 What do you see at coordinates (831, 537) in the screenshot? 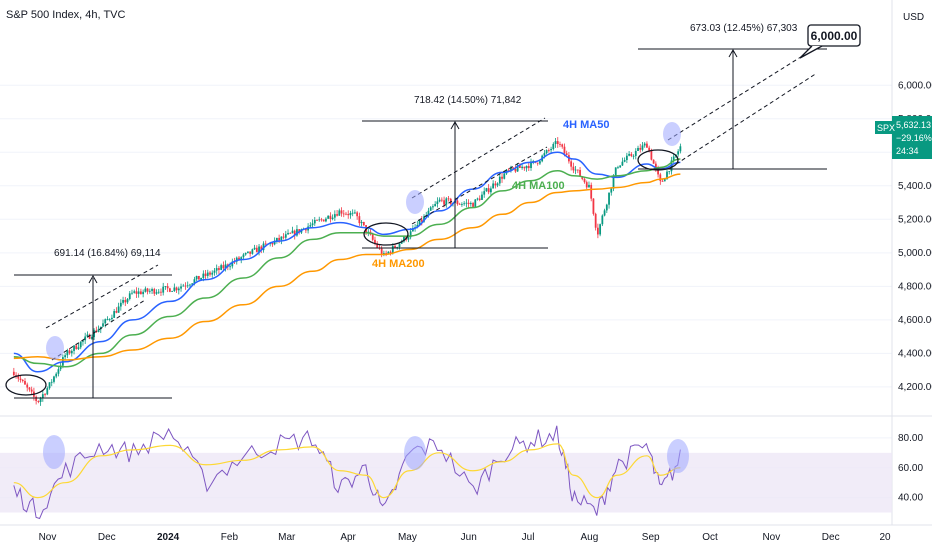
I see `time-tick-label-13: Dec` at bounding box center [831, 537].